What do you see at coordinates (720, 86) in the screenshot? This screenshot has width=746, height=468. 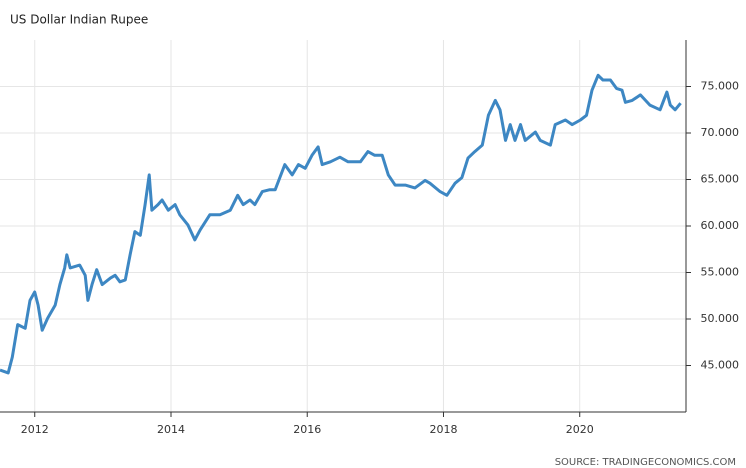 I see `y-tick-label: 75.000` at bounding box center [720, 86].